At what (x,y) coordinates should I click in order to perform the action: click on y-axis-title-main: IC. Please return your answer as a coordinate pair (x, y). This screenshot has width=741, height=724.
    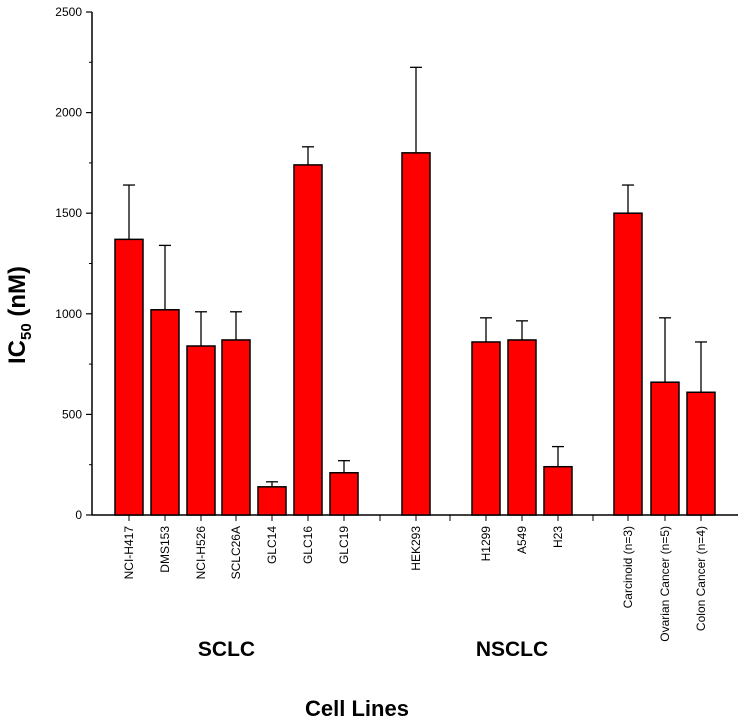
    Looking at the image, I should click on (17, 352).